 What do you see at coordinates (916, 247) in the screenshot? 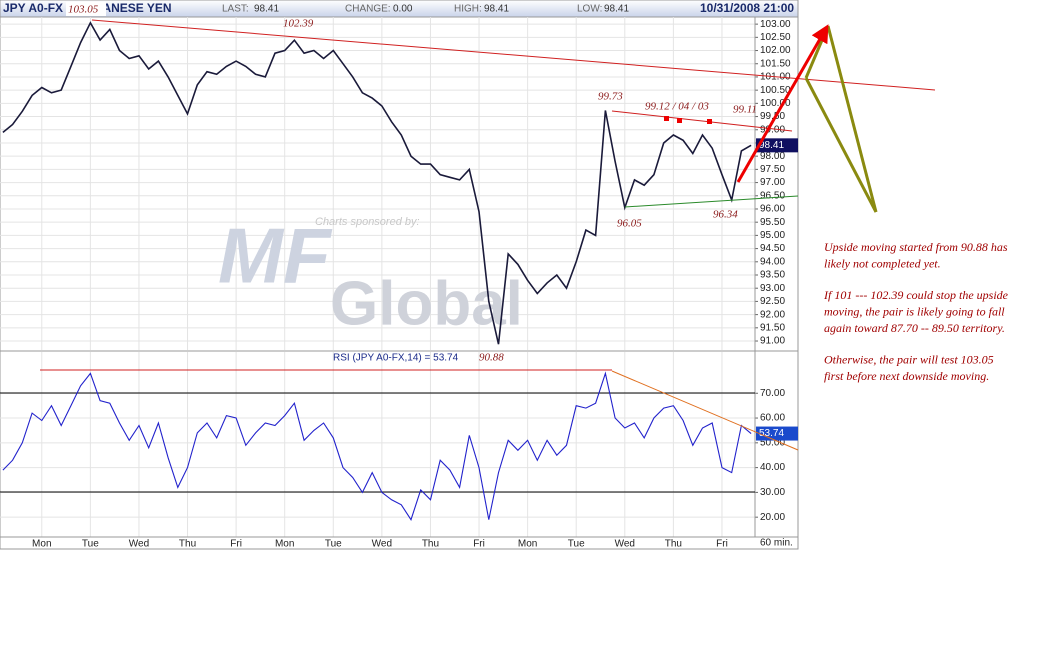
I see `commentary-line: Upside moving started from 90.88 has` at bounding box center [916, 247].